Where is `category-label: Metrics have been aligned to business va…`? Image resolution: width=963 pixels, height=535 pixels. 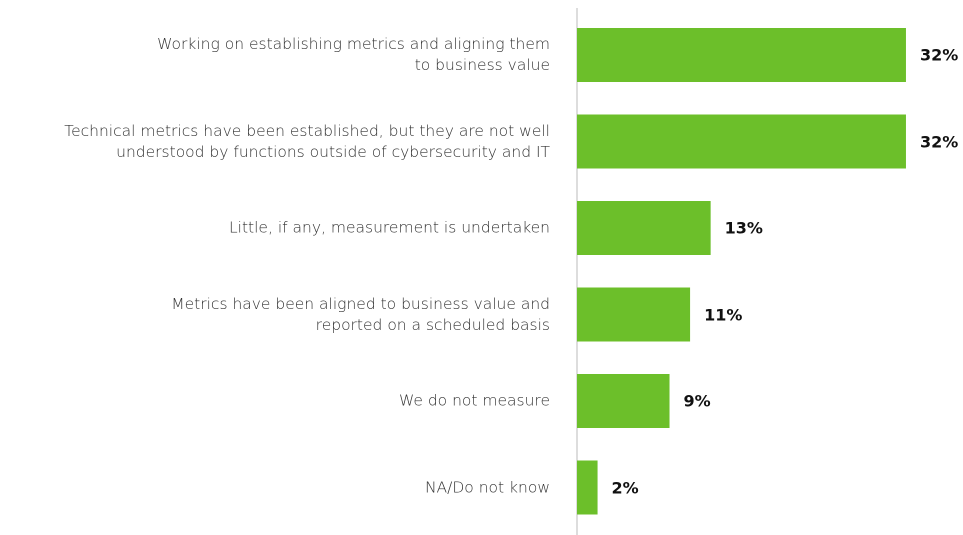
category-label: Metrics have been aligned to business va… is located at coordinates (360, 314).